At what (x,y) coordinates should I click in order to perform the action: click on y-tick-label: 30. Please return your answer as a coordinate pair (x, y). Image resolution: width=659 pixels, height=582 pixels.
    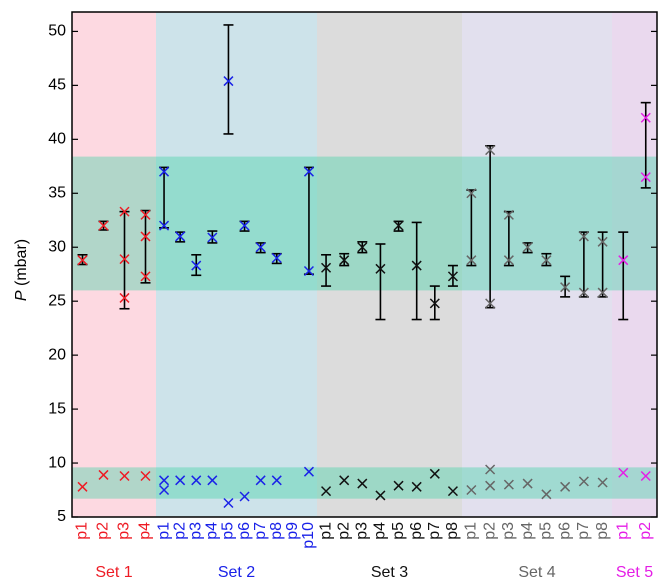
    Looking at the image, I should click on (57, 246).